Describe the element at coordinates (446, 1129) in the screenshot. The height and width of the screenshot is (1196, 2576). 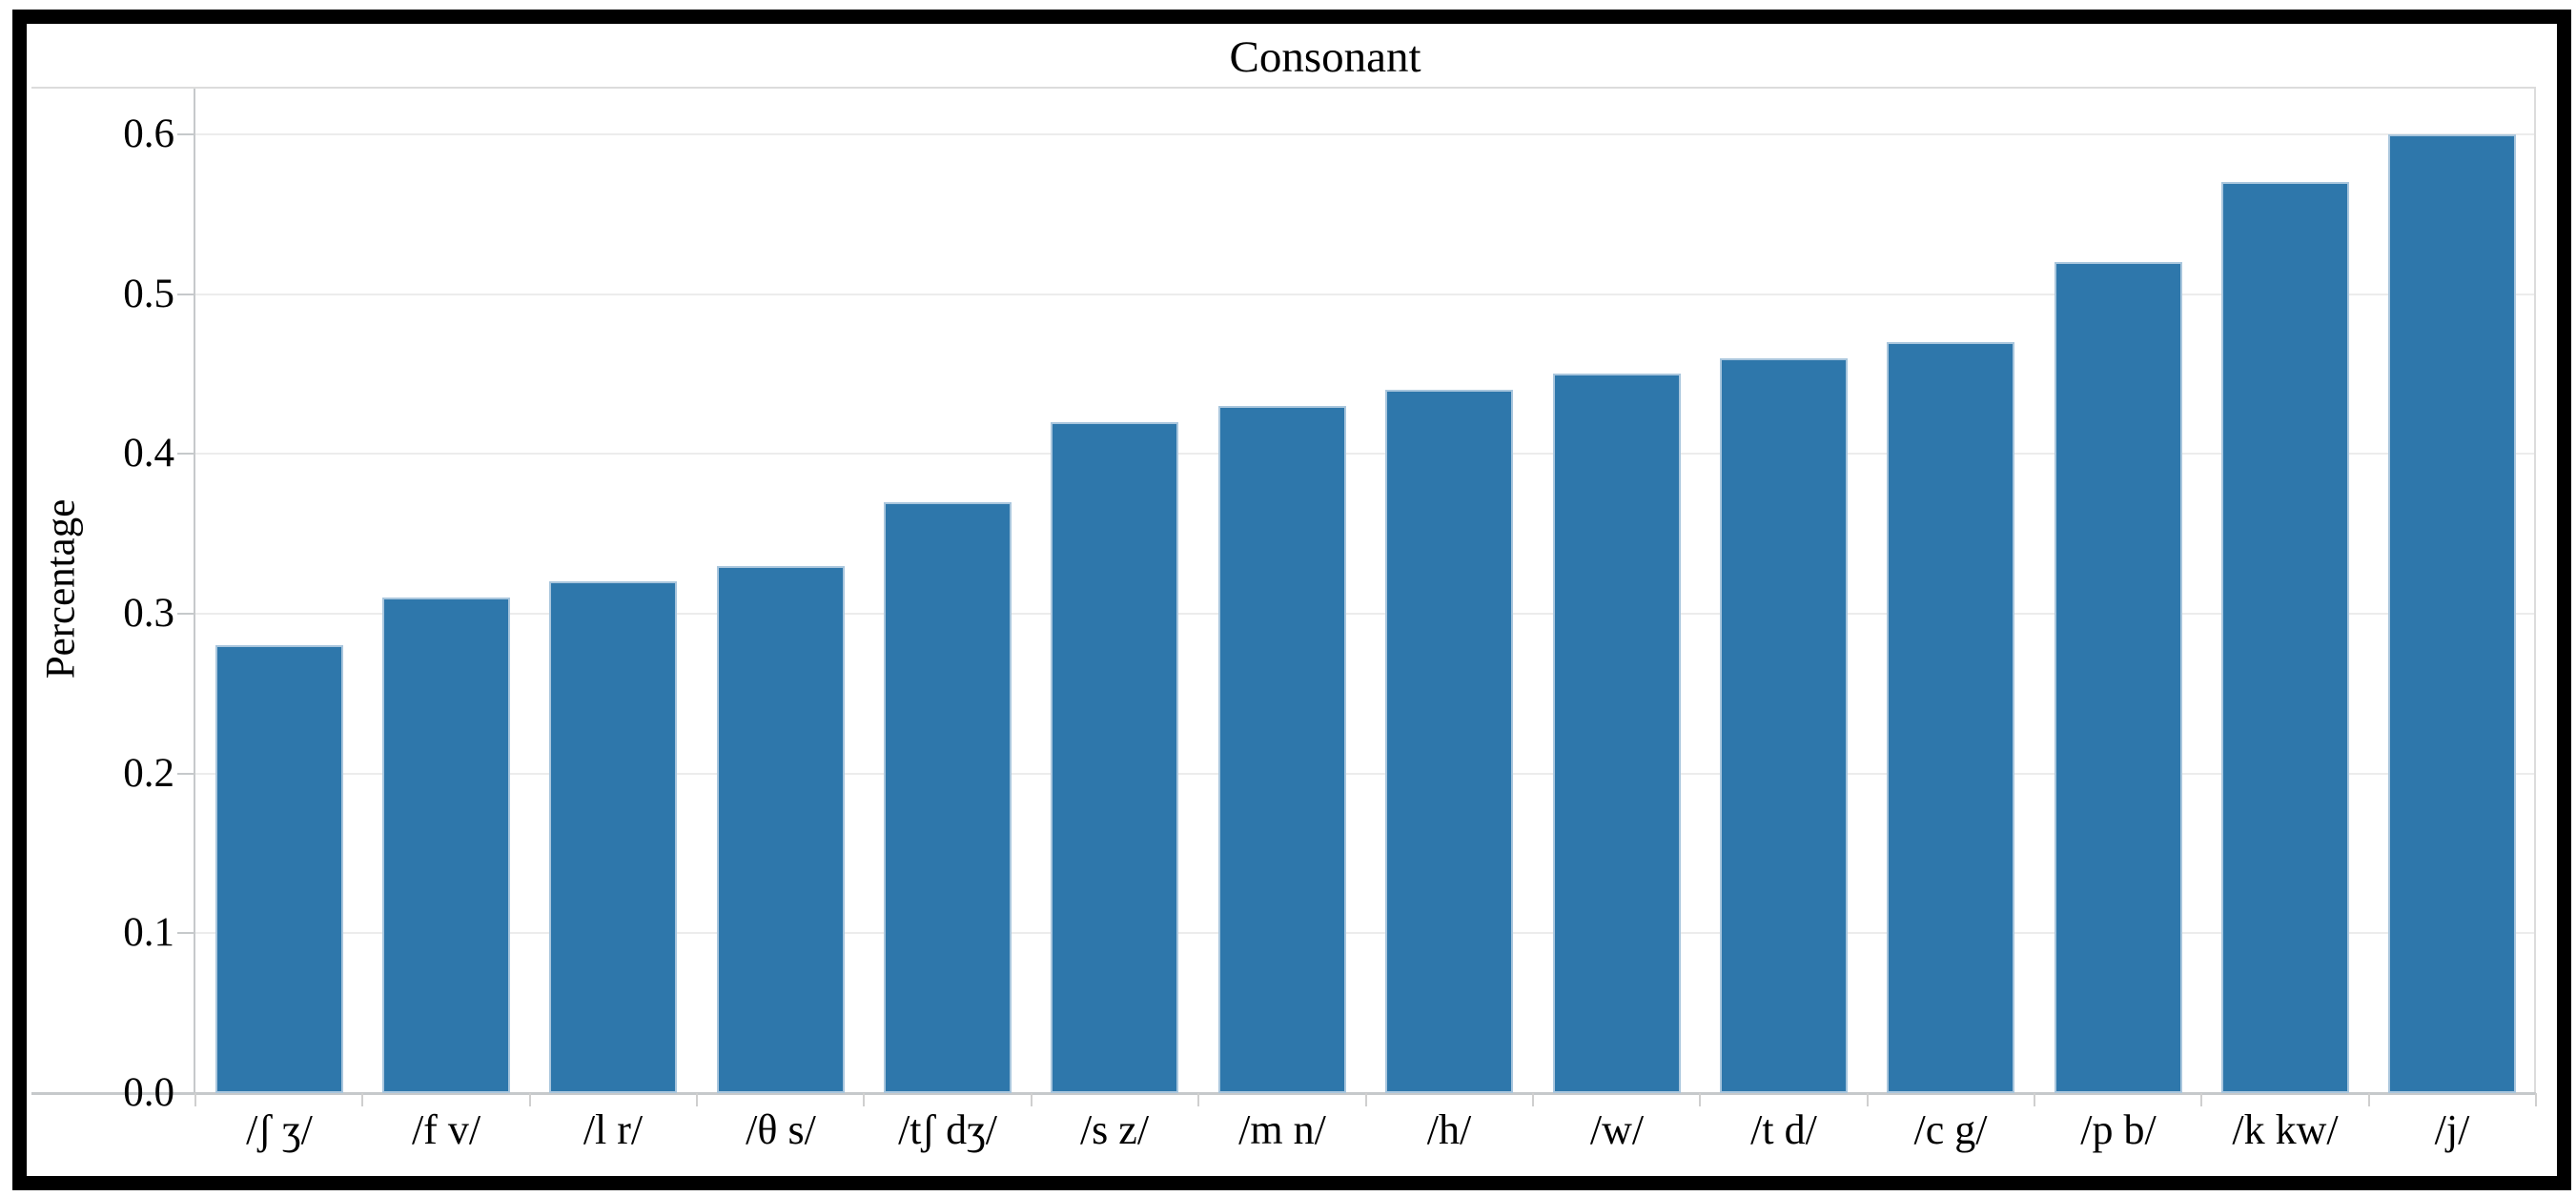
I see `x-tick-label: /f v/` at that location.